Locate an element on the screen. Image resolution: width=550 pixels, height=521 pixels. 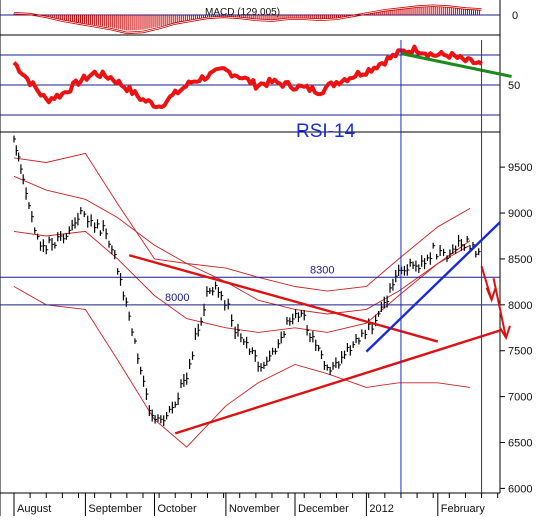
month-label: December is located at coordinates (323, 509).